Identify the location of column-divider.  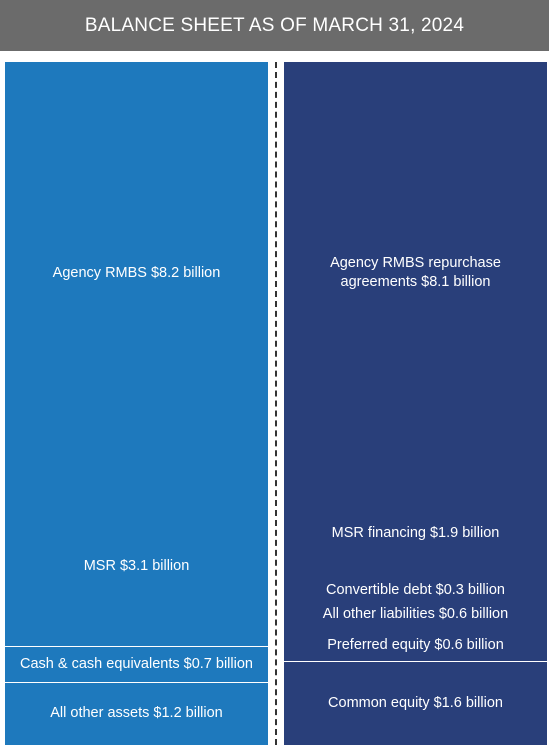
(276, 403).